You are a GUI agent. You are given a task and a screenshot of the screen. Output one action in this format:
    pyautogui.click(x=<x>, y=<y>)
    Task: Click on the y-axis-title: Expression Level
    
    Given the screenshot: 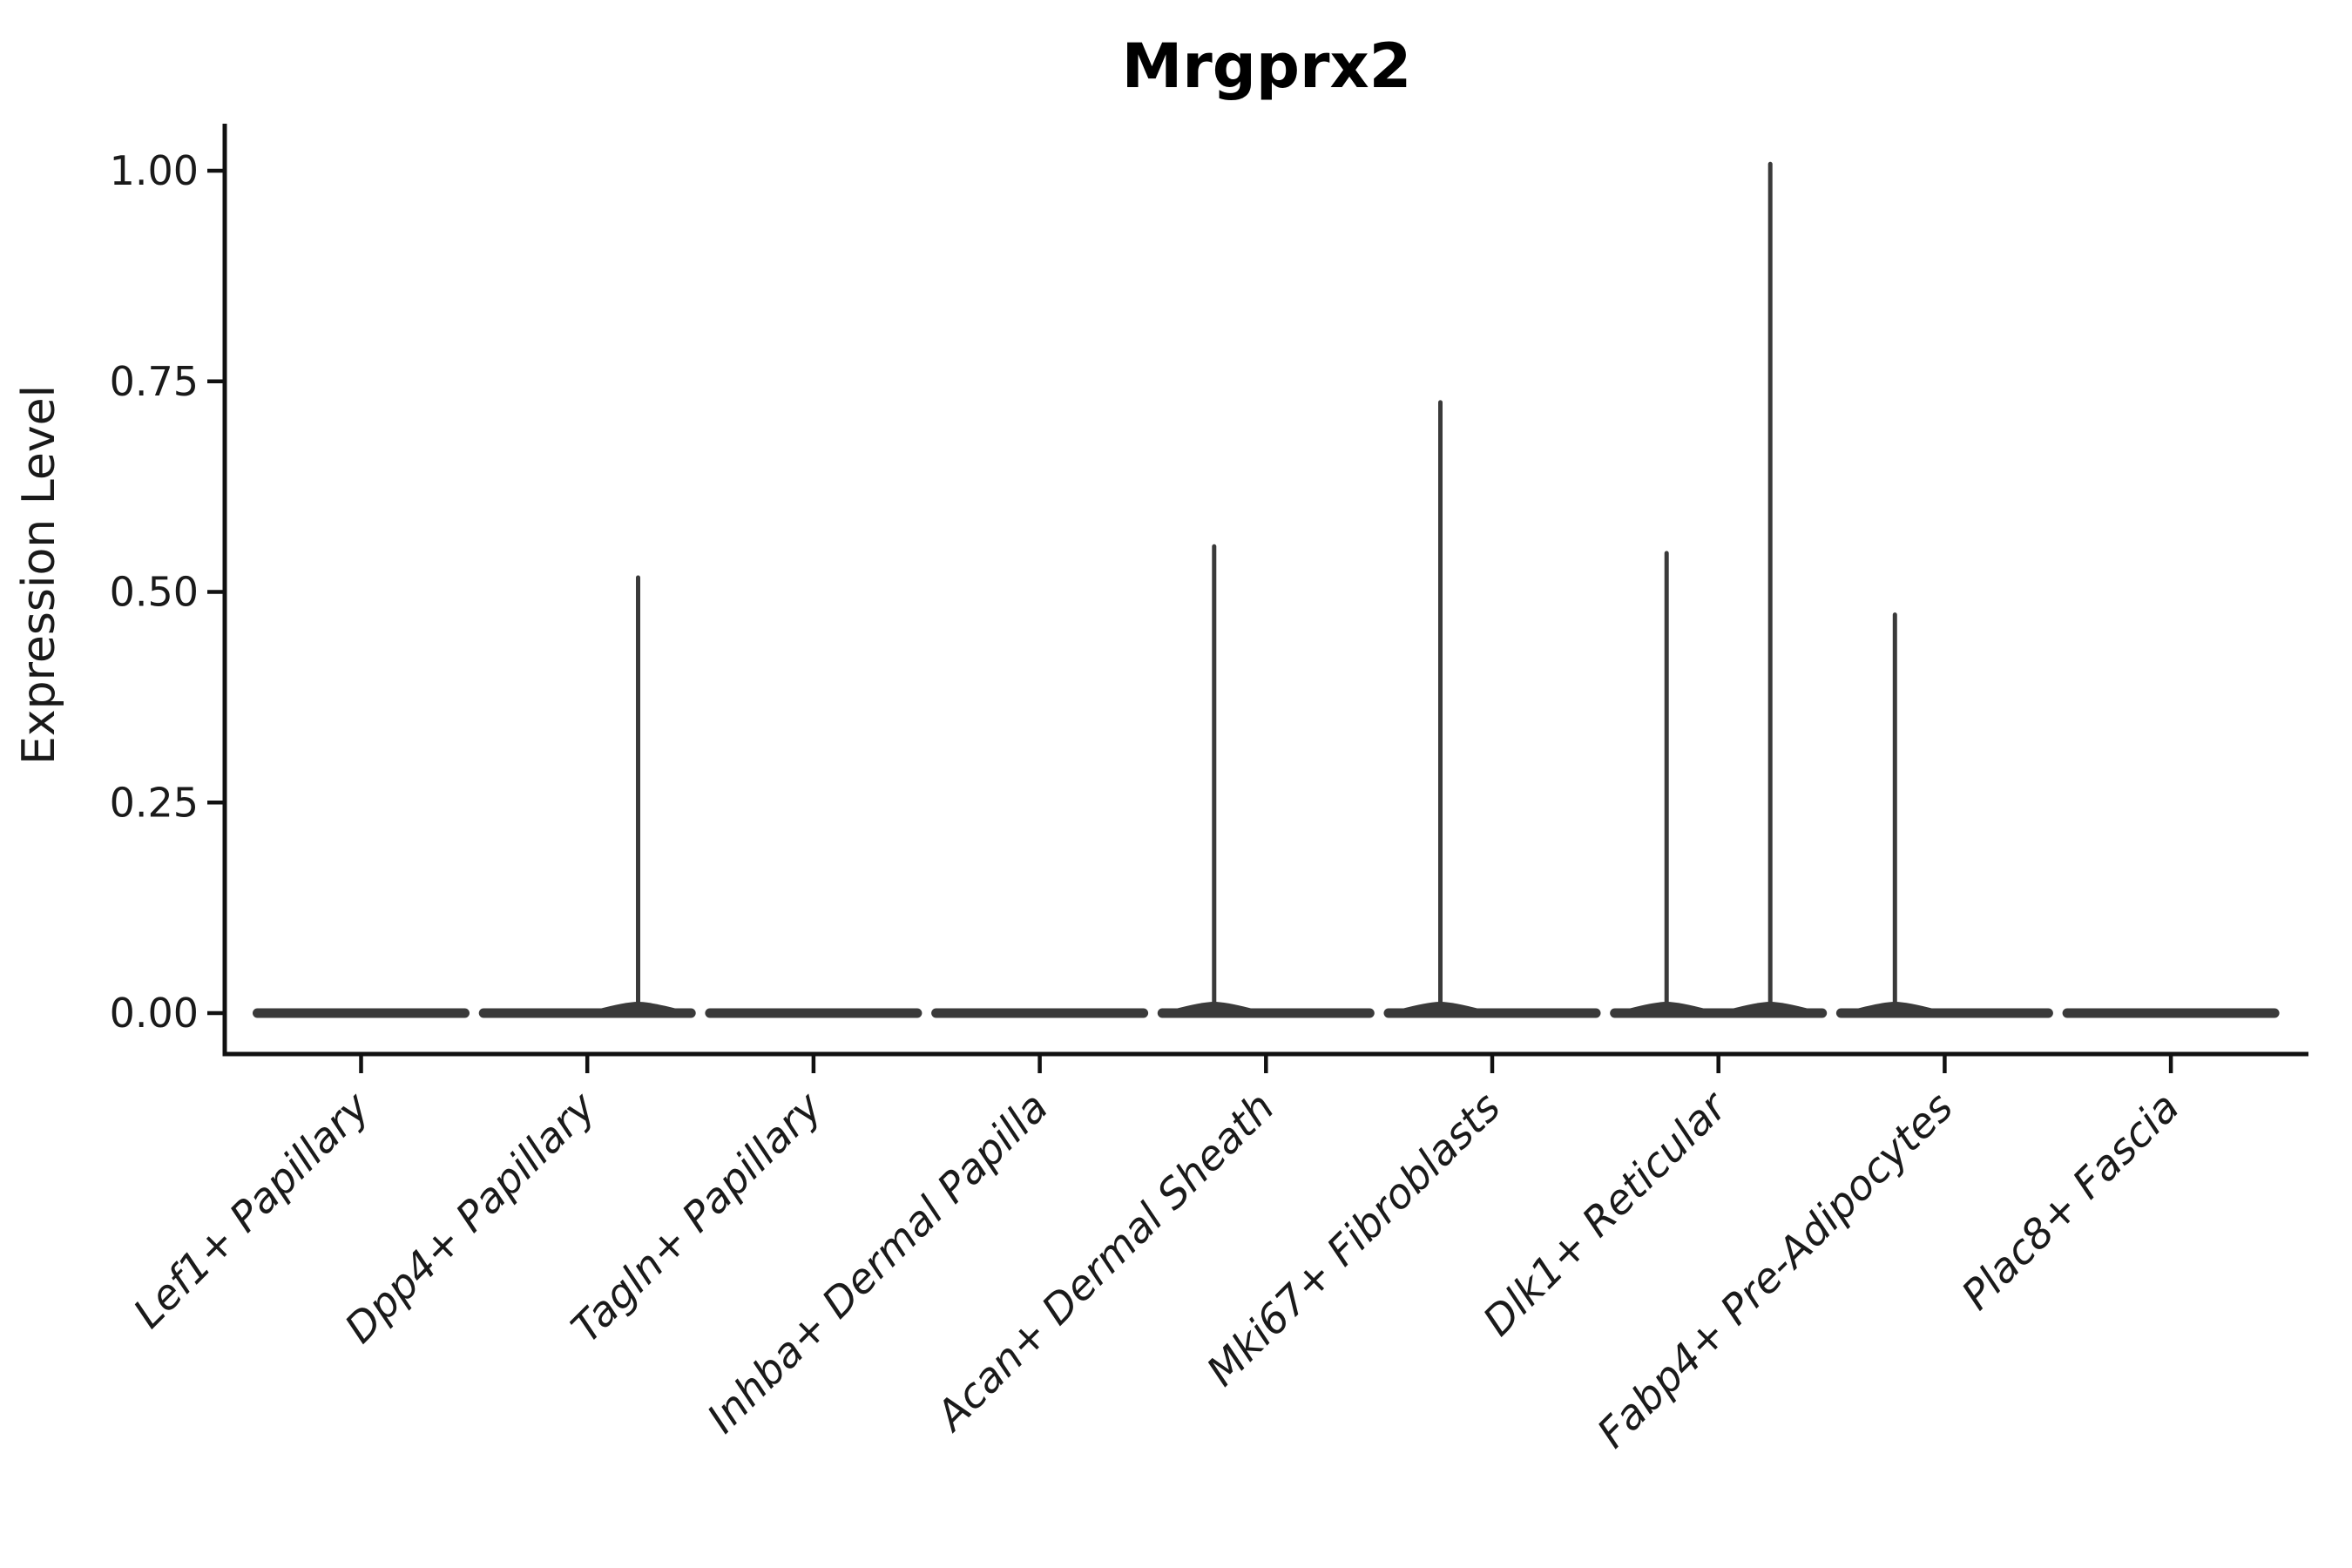 What is the action you would take?
    pyautogui.click(x=39, y=575)
    